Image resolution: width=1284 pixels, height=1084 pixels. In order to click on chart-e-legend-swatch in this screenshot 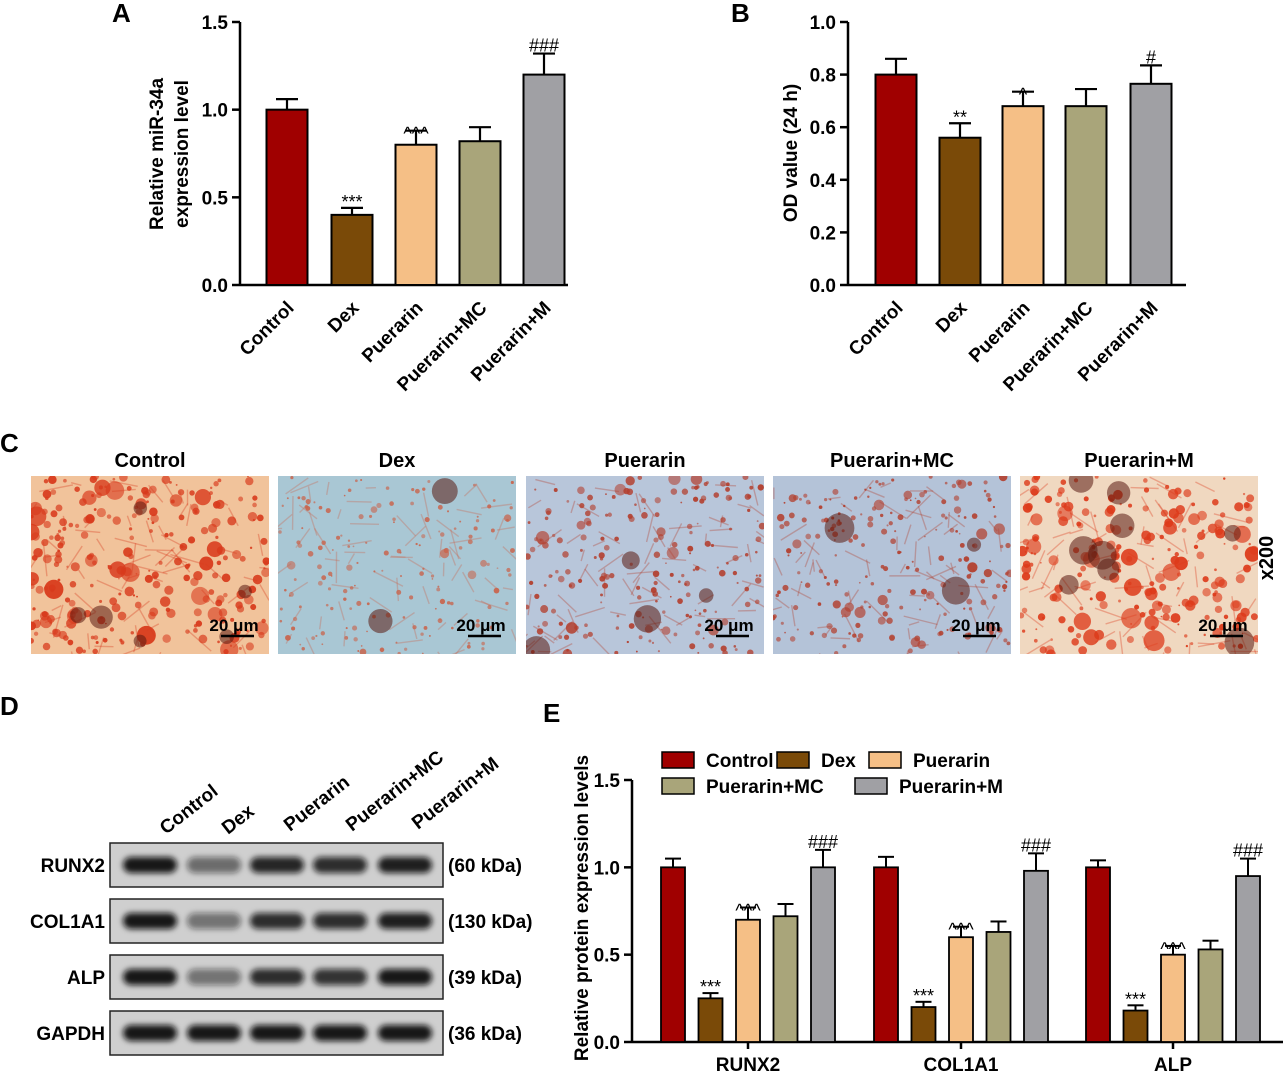, I will do `click(678, 760)`.